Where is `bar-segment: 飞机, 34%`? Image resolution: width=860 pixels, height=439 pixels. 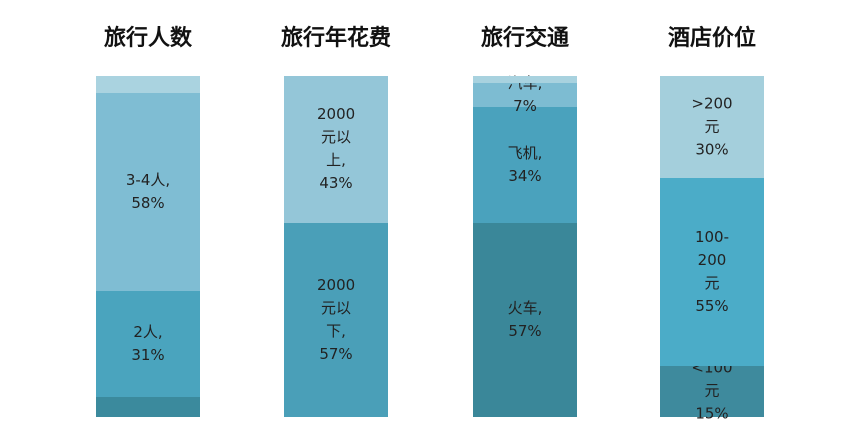
bar-segment: 飞机, 34% is located at coordinates (525, 164).